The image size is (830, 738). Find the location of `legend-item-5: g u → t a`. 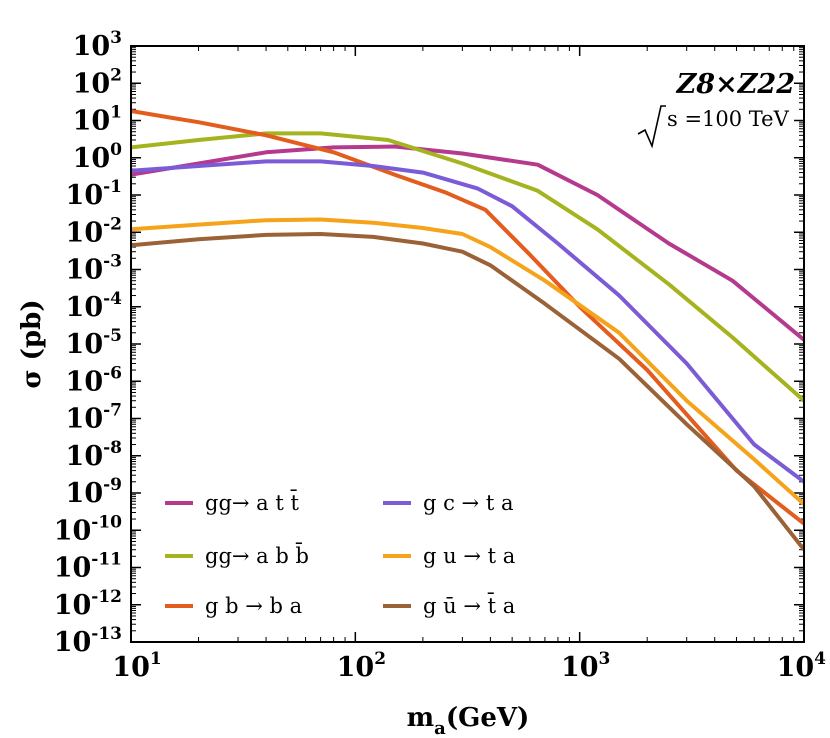

legend-item-5: g u → t a is located at coordinates (449, 556).